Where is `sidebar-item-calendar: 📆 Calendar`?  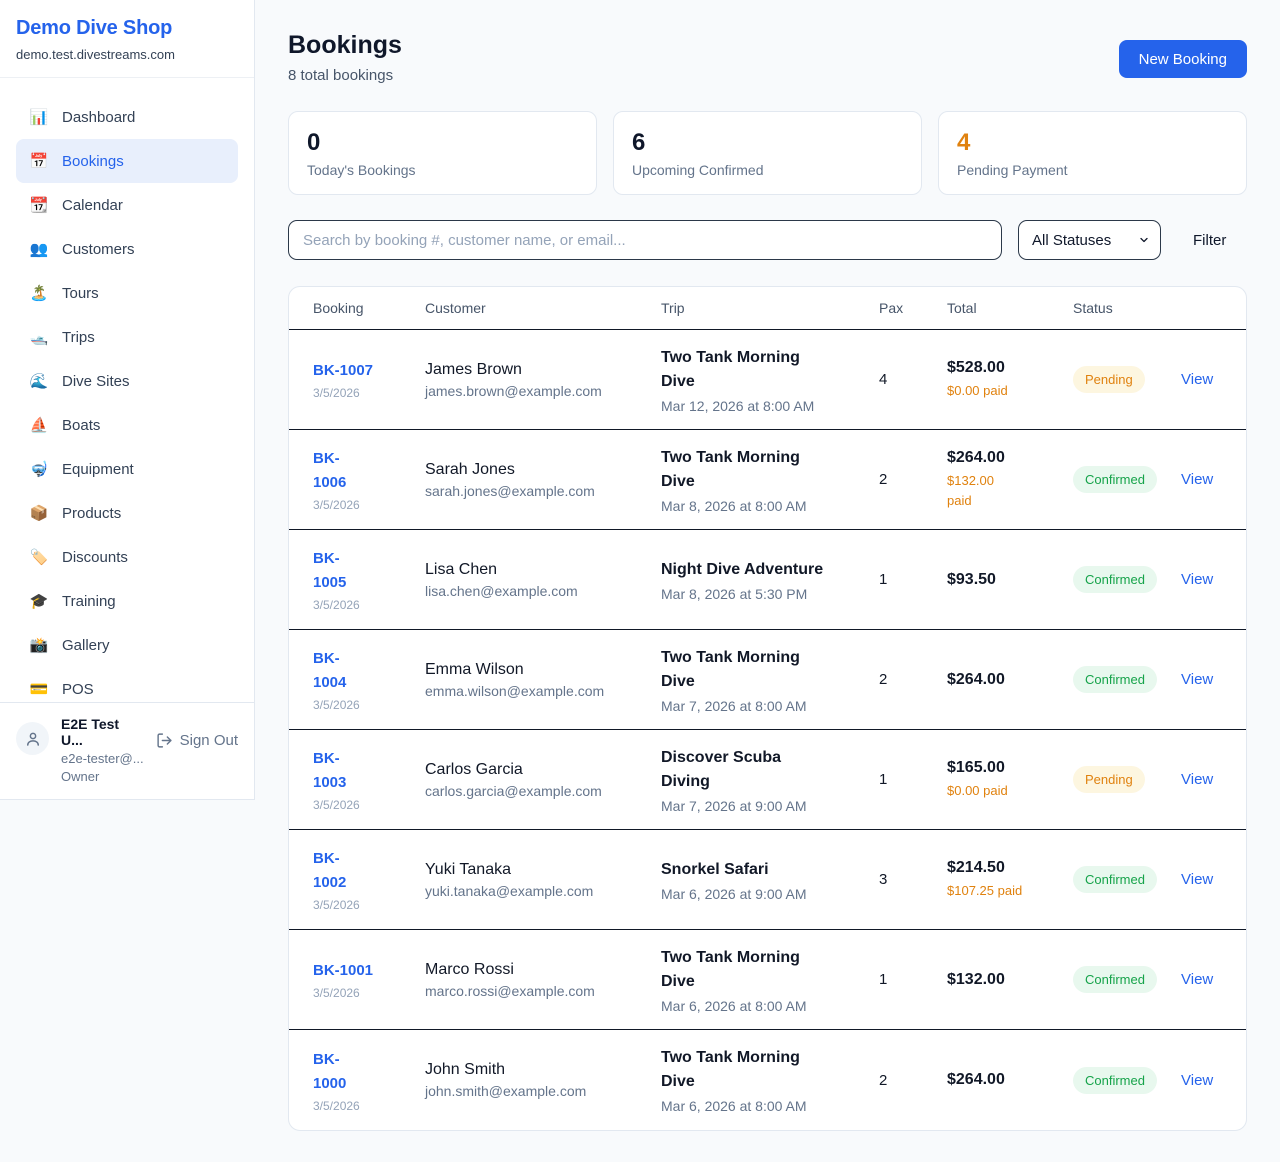
sidebar-item-calendar: 📆 Calendar is located at coordinates (127, 205).